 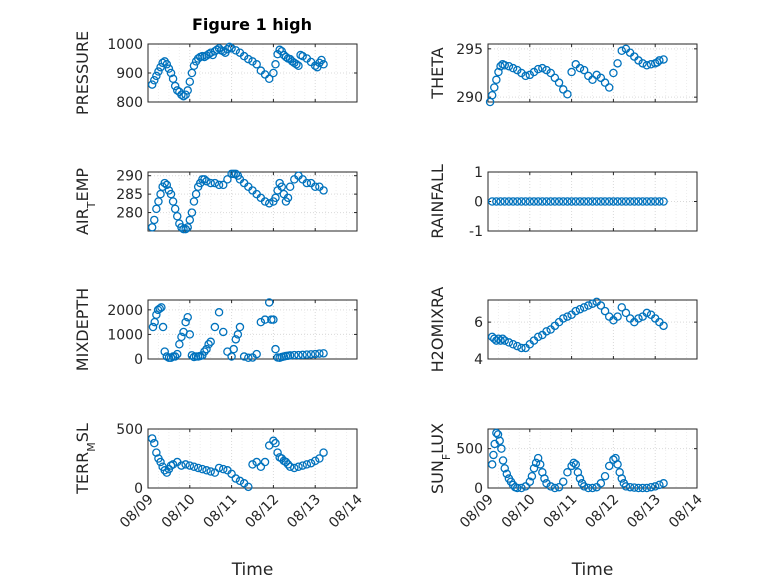 I want to click on x-axis-label: Time, so click(x=252, y=570).